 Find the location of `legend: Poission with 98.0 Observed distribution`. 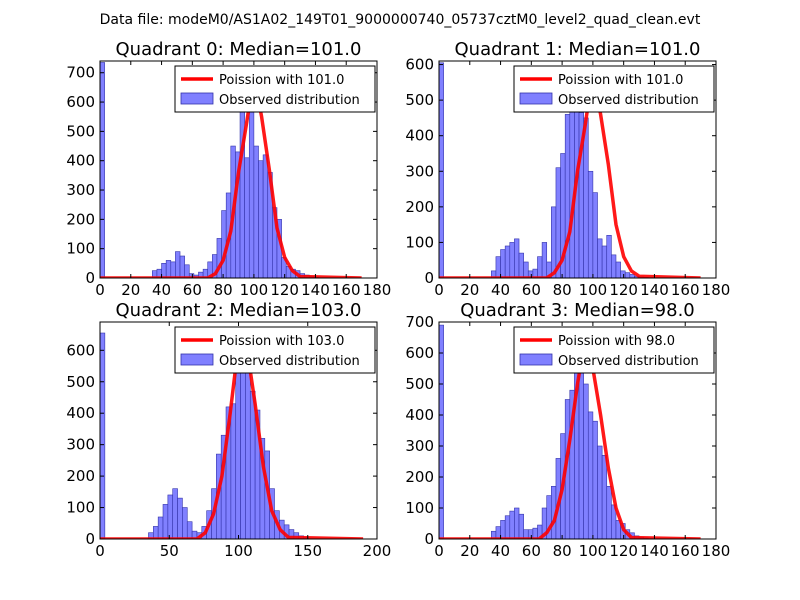

legend: Poission with 98.0 Observed distribution is located at coordinates (614, 350).